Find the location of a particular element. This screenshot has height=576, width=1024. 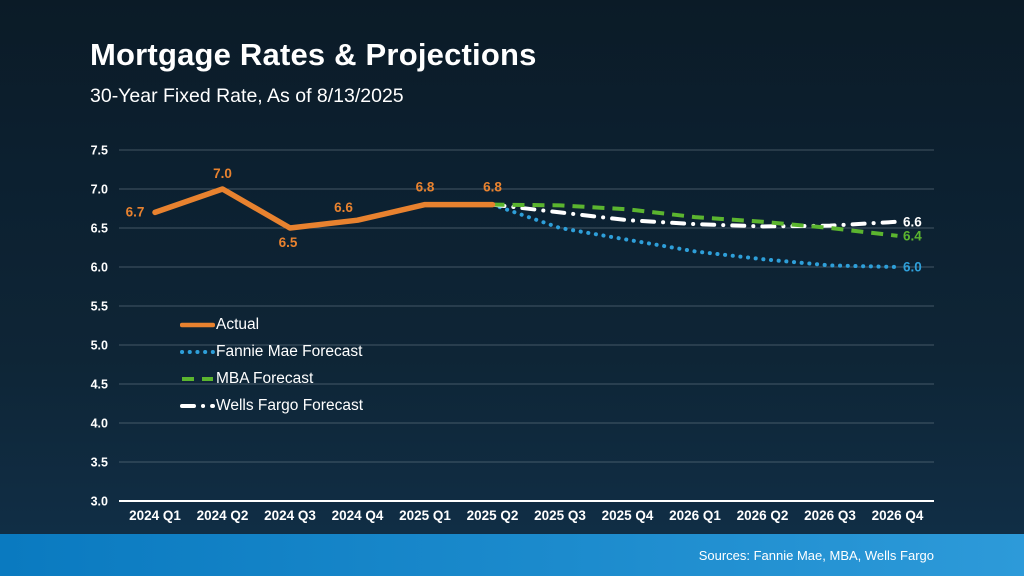

x-axis-label: 2026 Q2 is located at coordinates (763, 515).